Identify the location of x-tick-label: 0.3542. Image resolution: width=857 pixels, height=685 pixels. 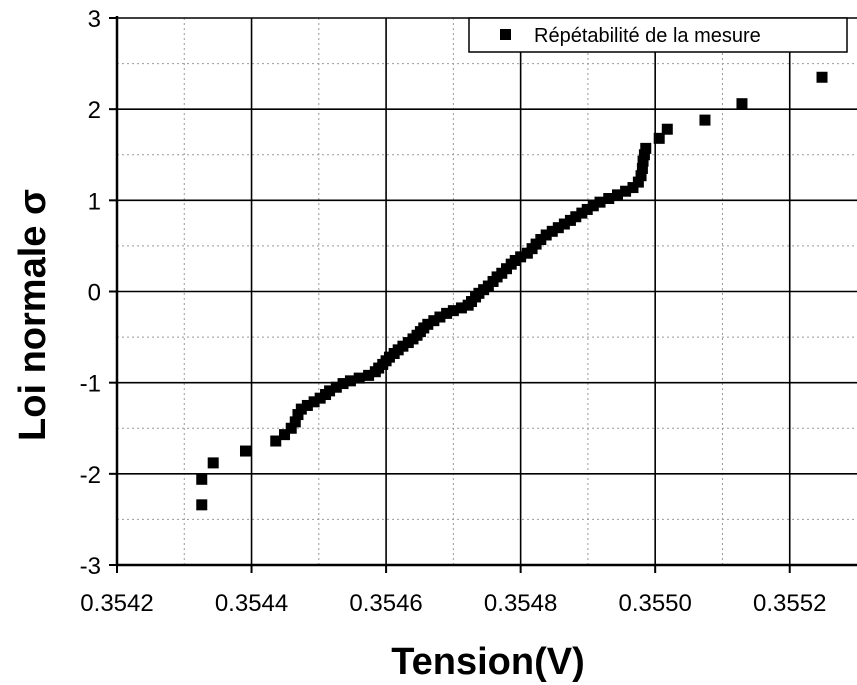
(116, 603).